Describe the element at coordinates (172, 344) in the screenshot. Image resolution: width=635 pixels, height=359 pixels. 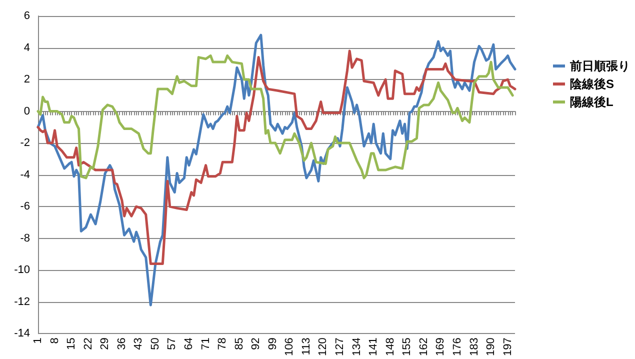
I see `x-tick-label: 57` at that location.